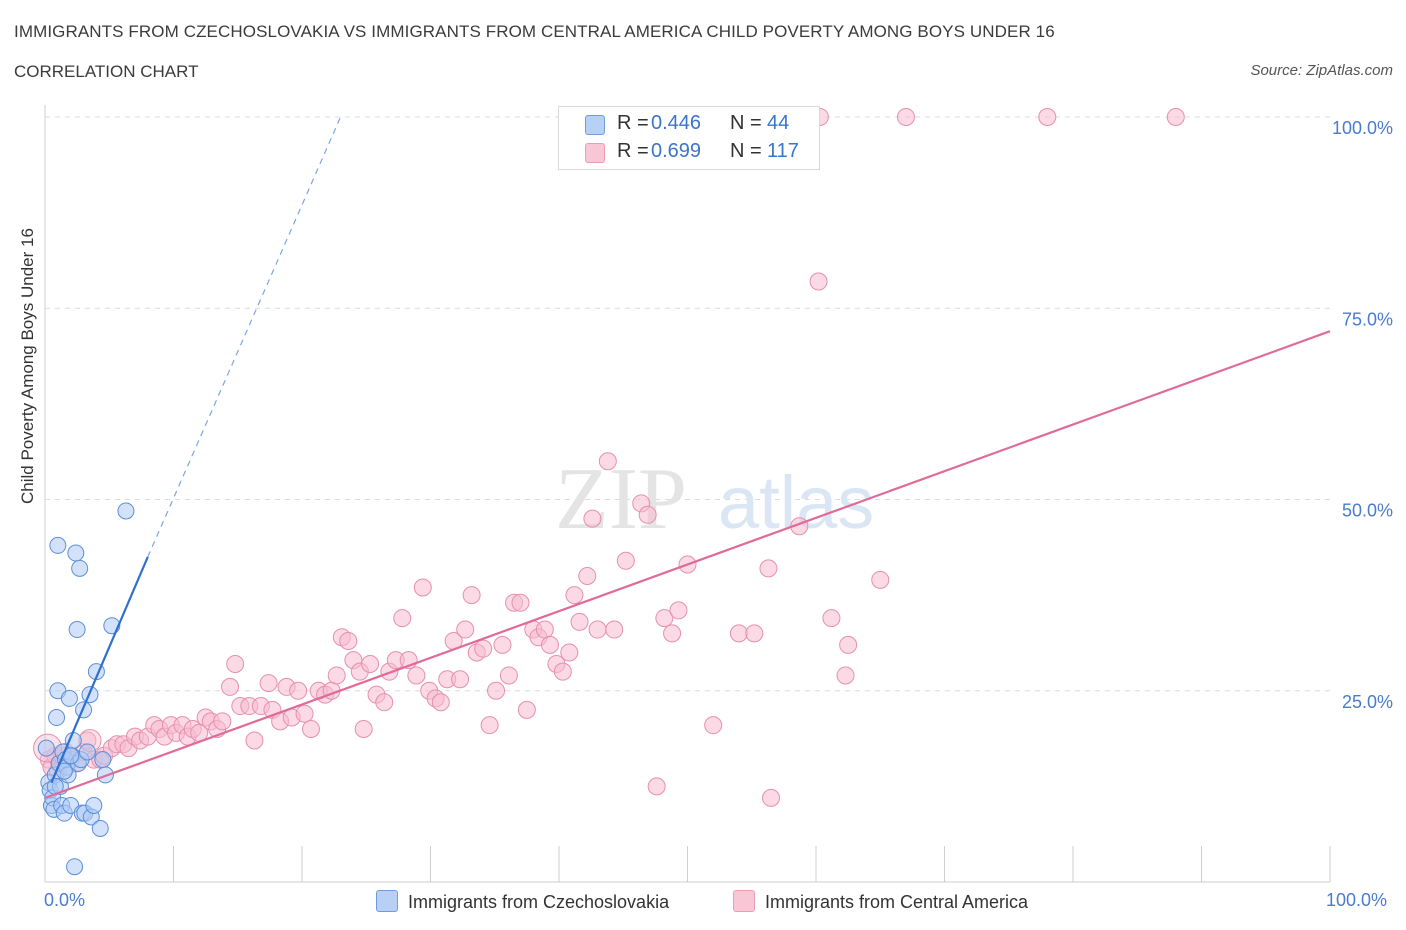 Image resolution: width=1406 pixels, height=930 pixels. Describe the element at coordinates (1367, 319) in the screenshot. I see `y-tick-label: 75.0%` at that location.